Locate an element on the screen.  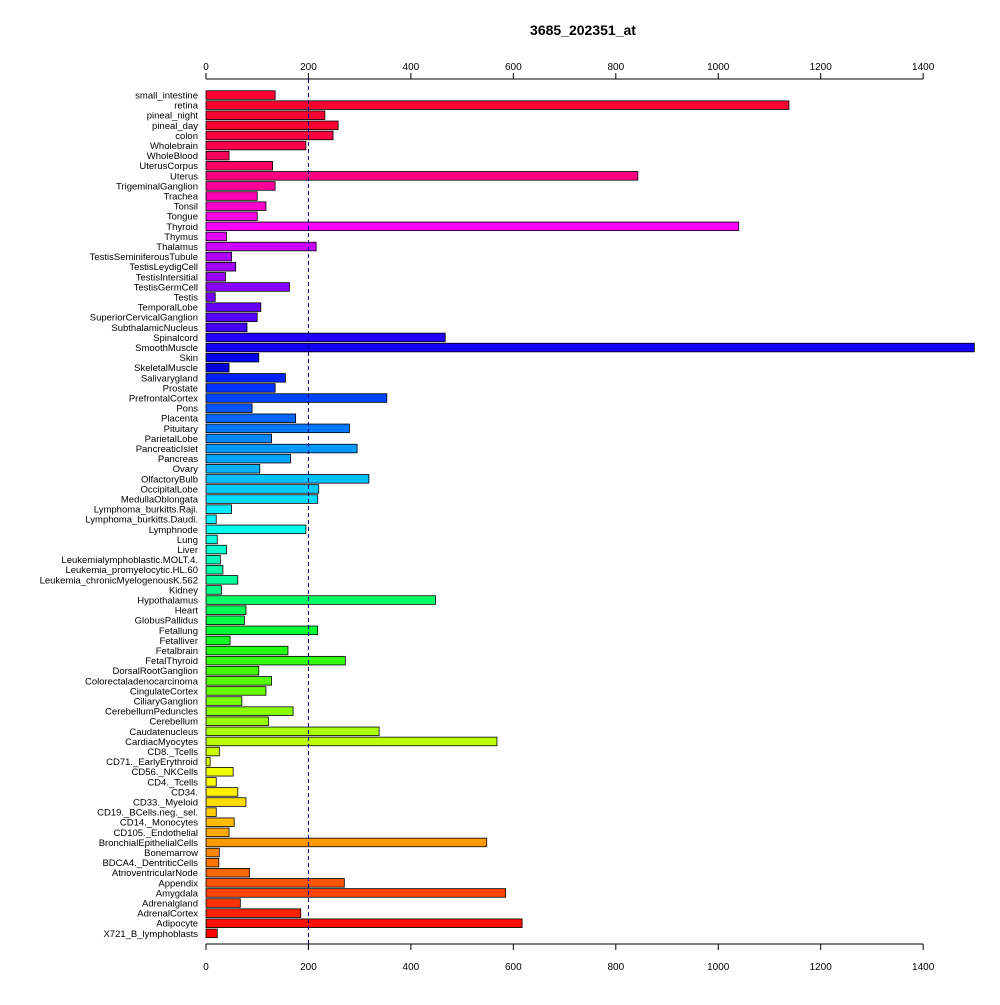
category-label: PancreaticIslet is located at coordinates (167, 449).